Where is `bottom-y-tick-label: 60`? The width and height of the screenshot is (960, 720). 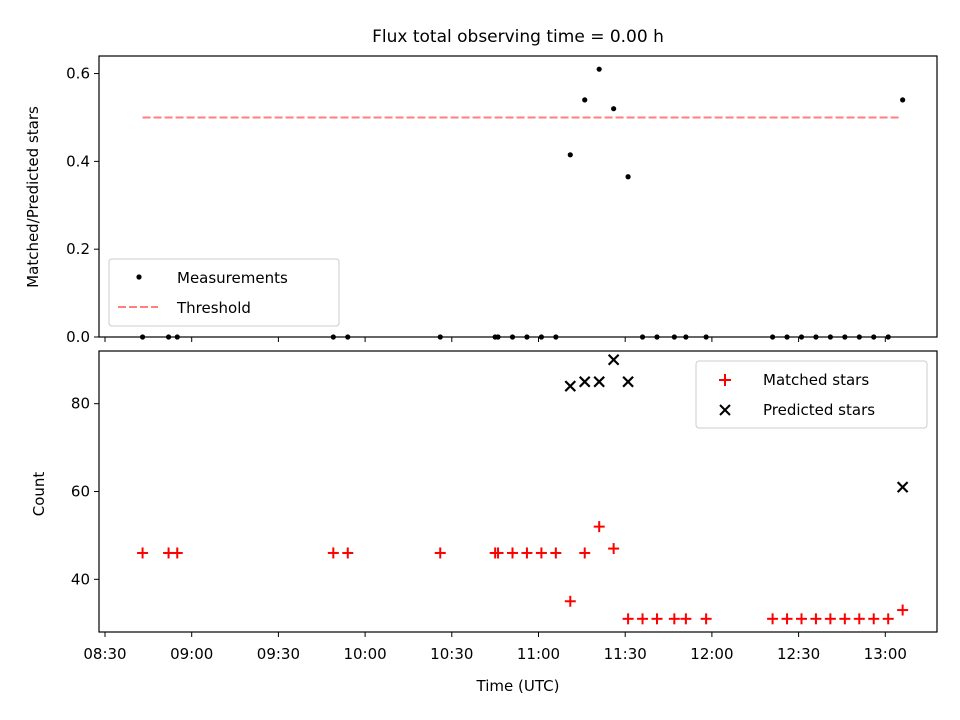 bottom-y-tick-label: 60 is located at coordinates (80, 492).